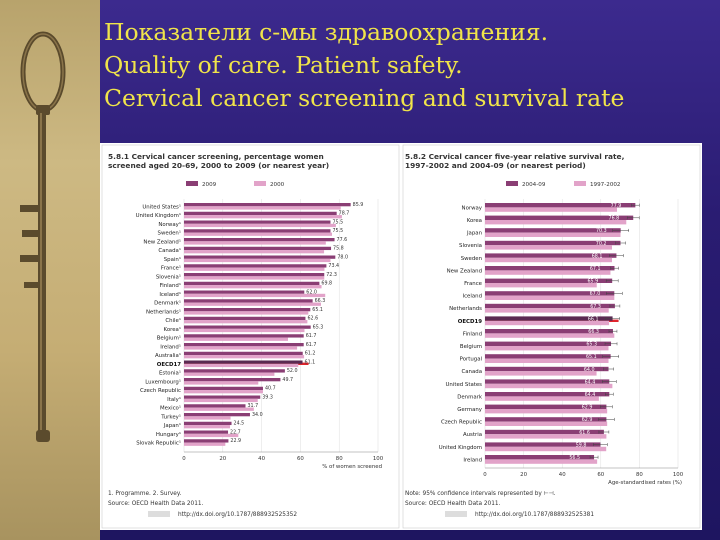 The image size is (720, 540). What do you see at coordinates (597, 256) in the screenshot?
I see `value-label: 68.1` at bounding box center [597, 256].